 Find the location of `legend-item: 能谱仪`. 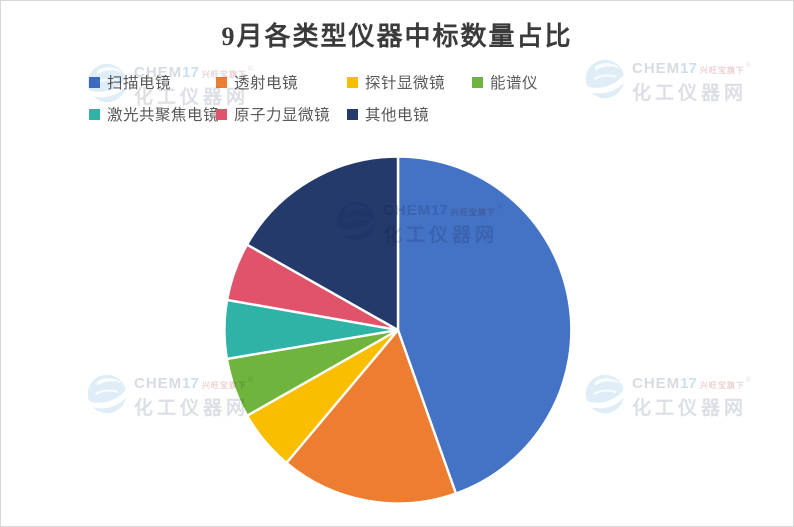

legend-item: 能谱仪 is located at coordinates (505, 82).